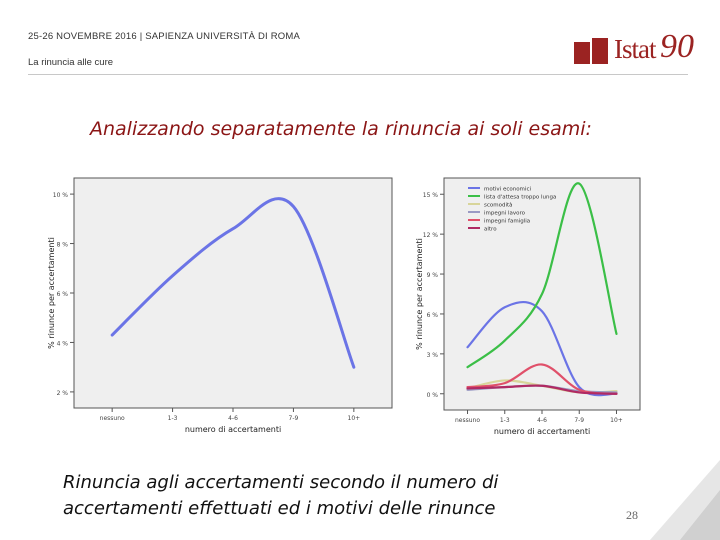  I want to click on legend-label: impegni lavoro, so click(505, 214).